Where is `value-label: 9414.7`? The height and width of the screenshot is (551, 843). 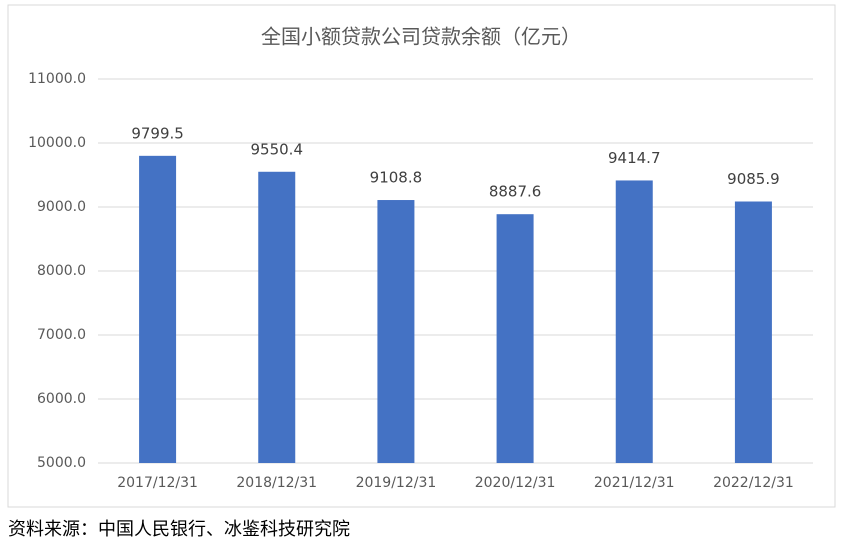 value-label: 9414.7 is located at coordinates (634, 158).